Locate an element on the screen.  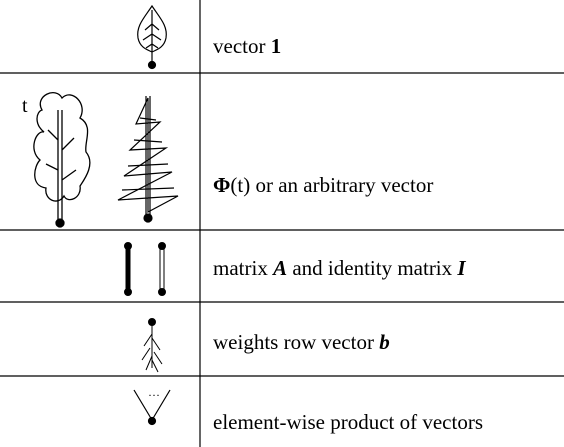
text: A is located at coordinates (280, 268).